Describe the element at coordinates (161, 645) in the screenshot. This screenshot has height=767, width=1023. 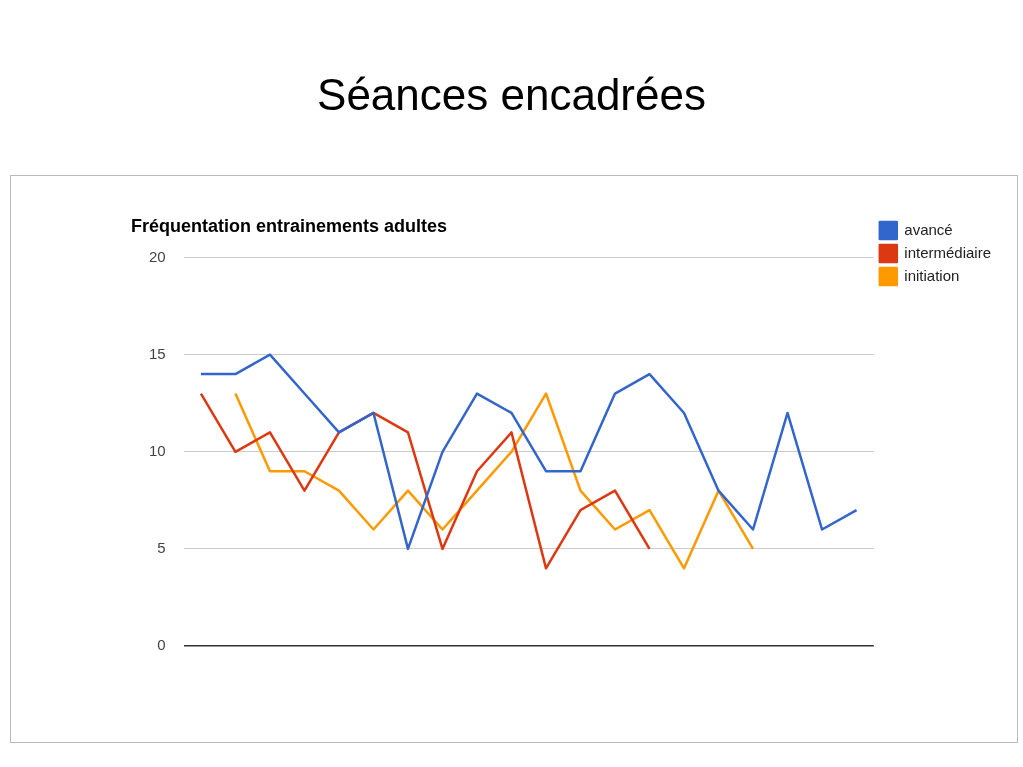
I see `y-tick-label: 0` at that location.